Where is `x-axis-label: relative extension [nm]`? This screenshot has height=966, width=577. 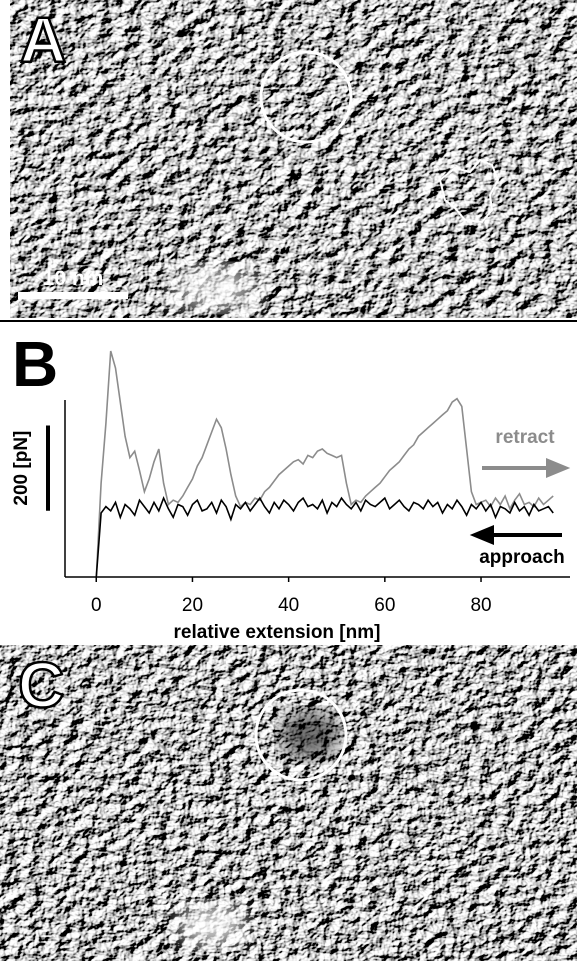
x-axis-label: relative extension [nm] is located at coordinates (277, 632).